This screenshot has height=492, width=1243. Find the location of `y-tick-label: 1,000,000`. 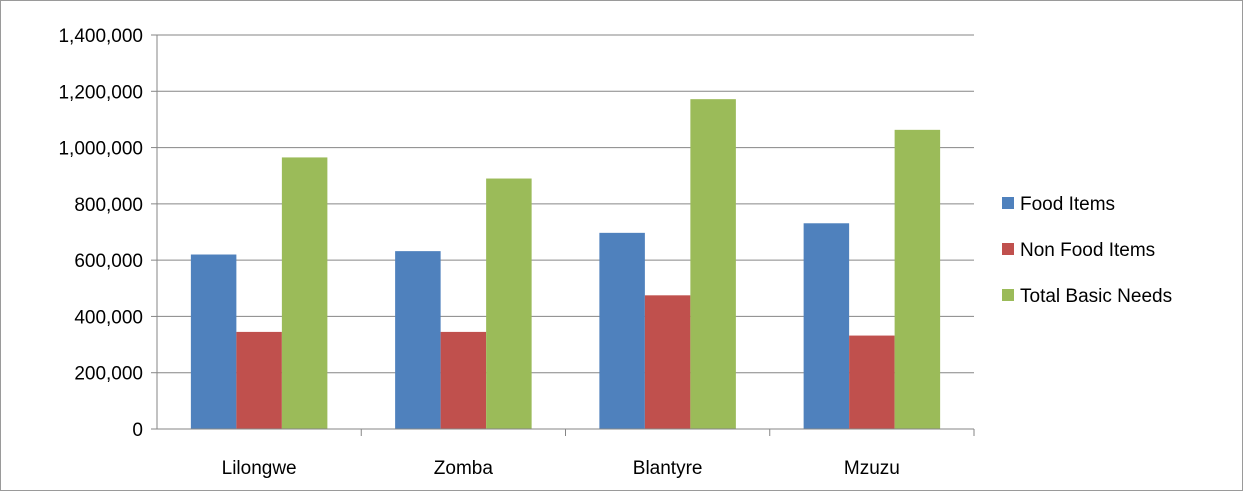

y-tick-label: 1,000,000 is located at coordinates (100, 149).